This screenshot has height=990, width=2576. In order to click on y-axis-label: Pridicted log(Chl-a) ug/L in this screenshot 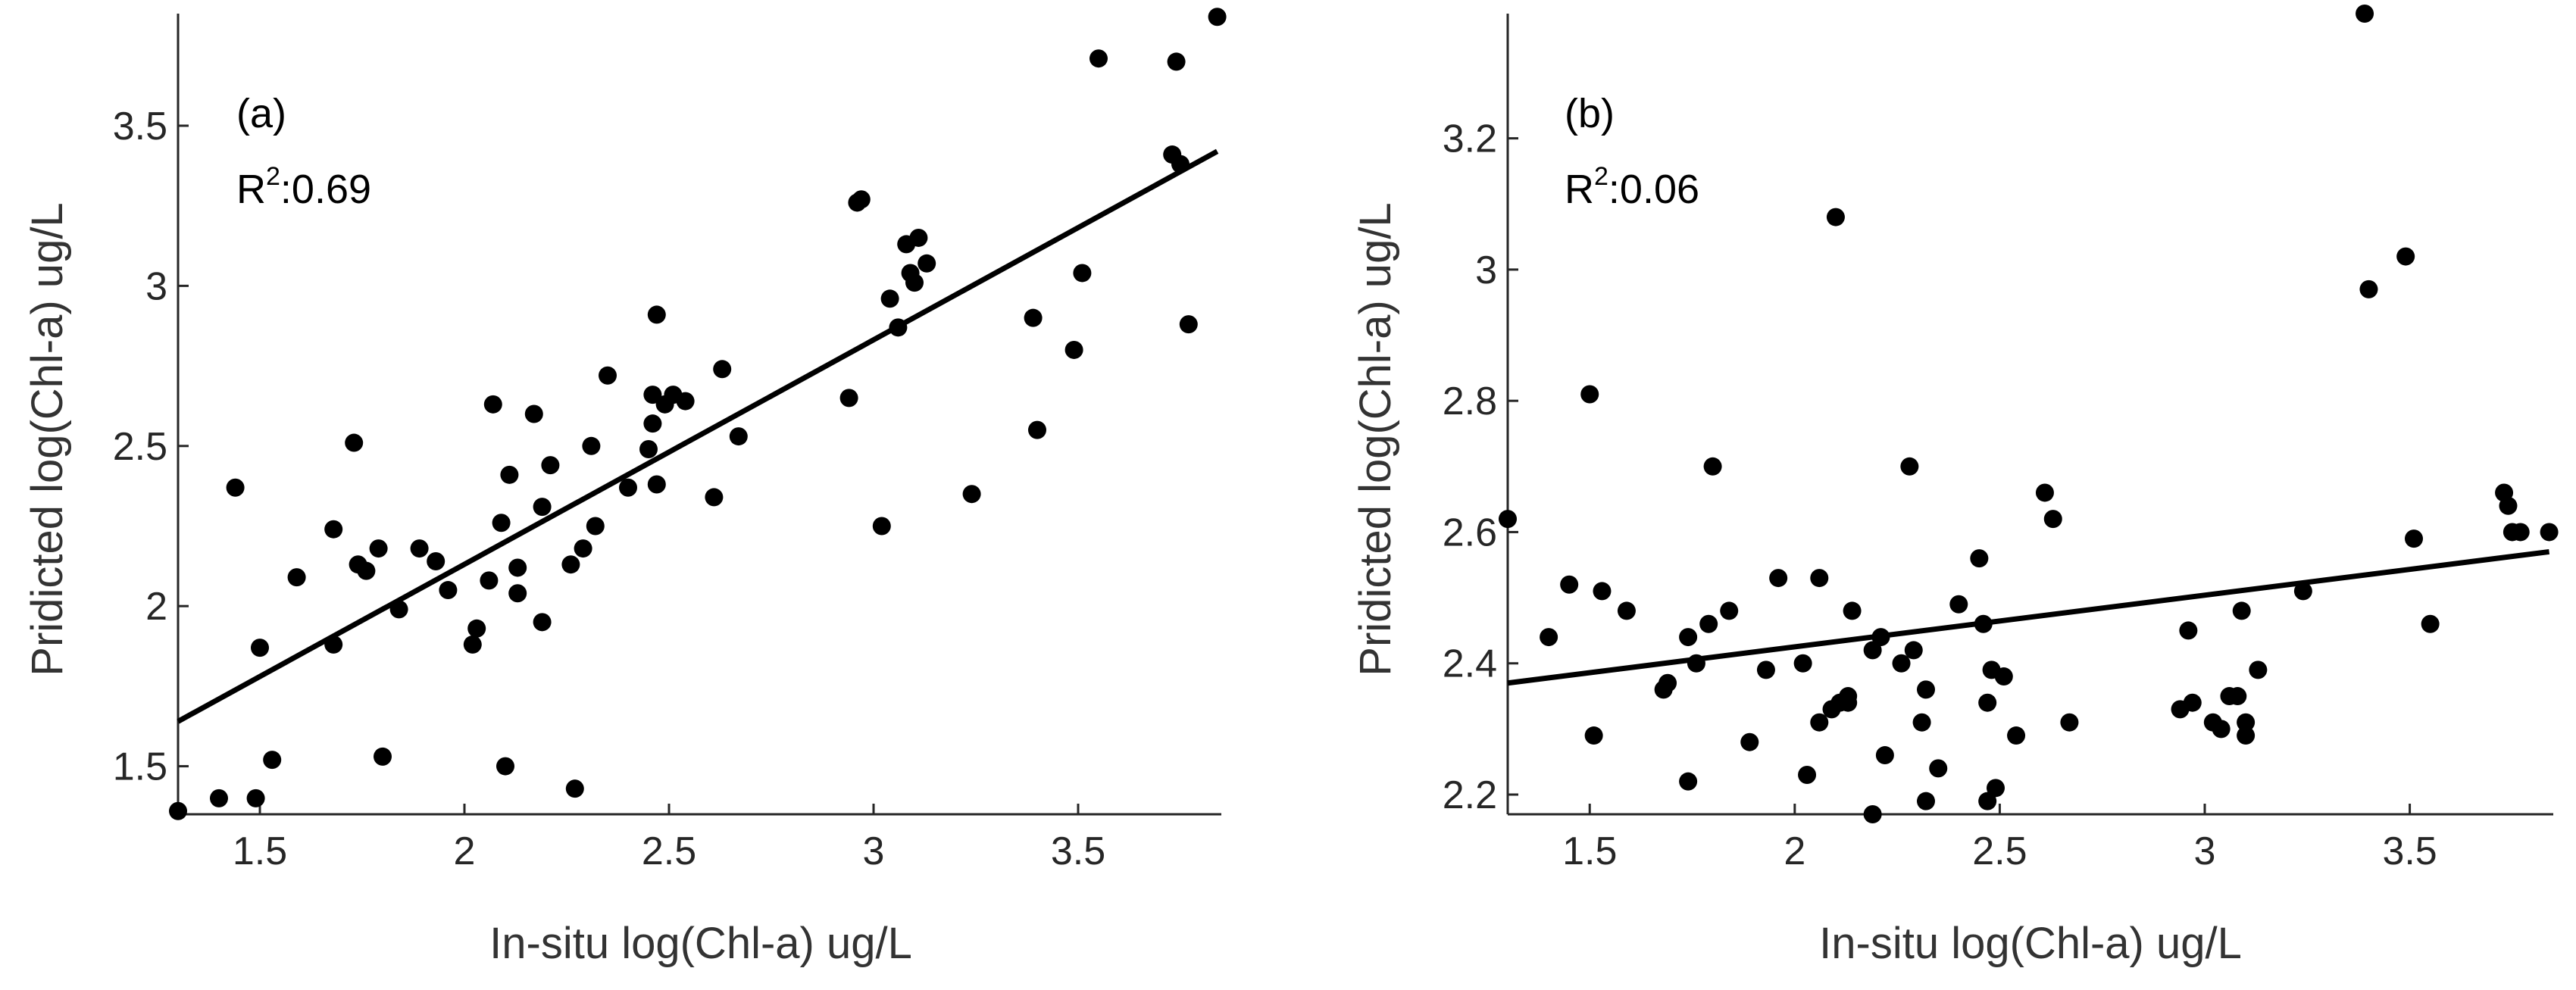, I will do `click(47, 439)`.